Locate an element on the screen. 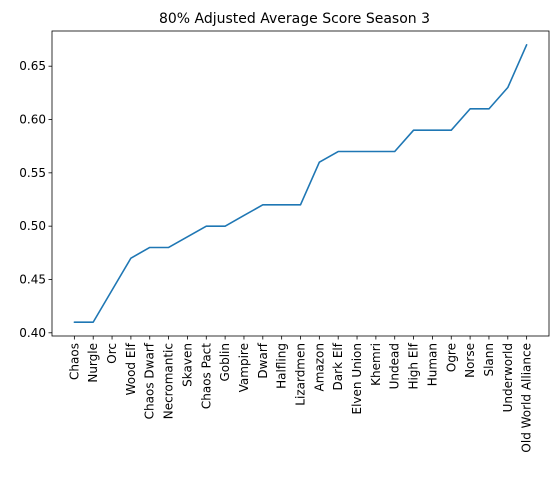 The width and height of the screenshot is (556, 480). x-tick-label: Ogre is located at coordinates (451, 357).